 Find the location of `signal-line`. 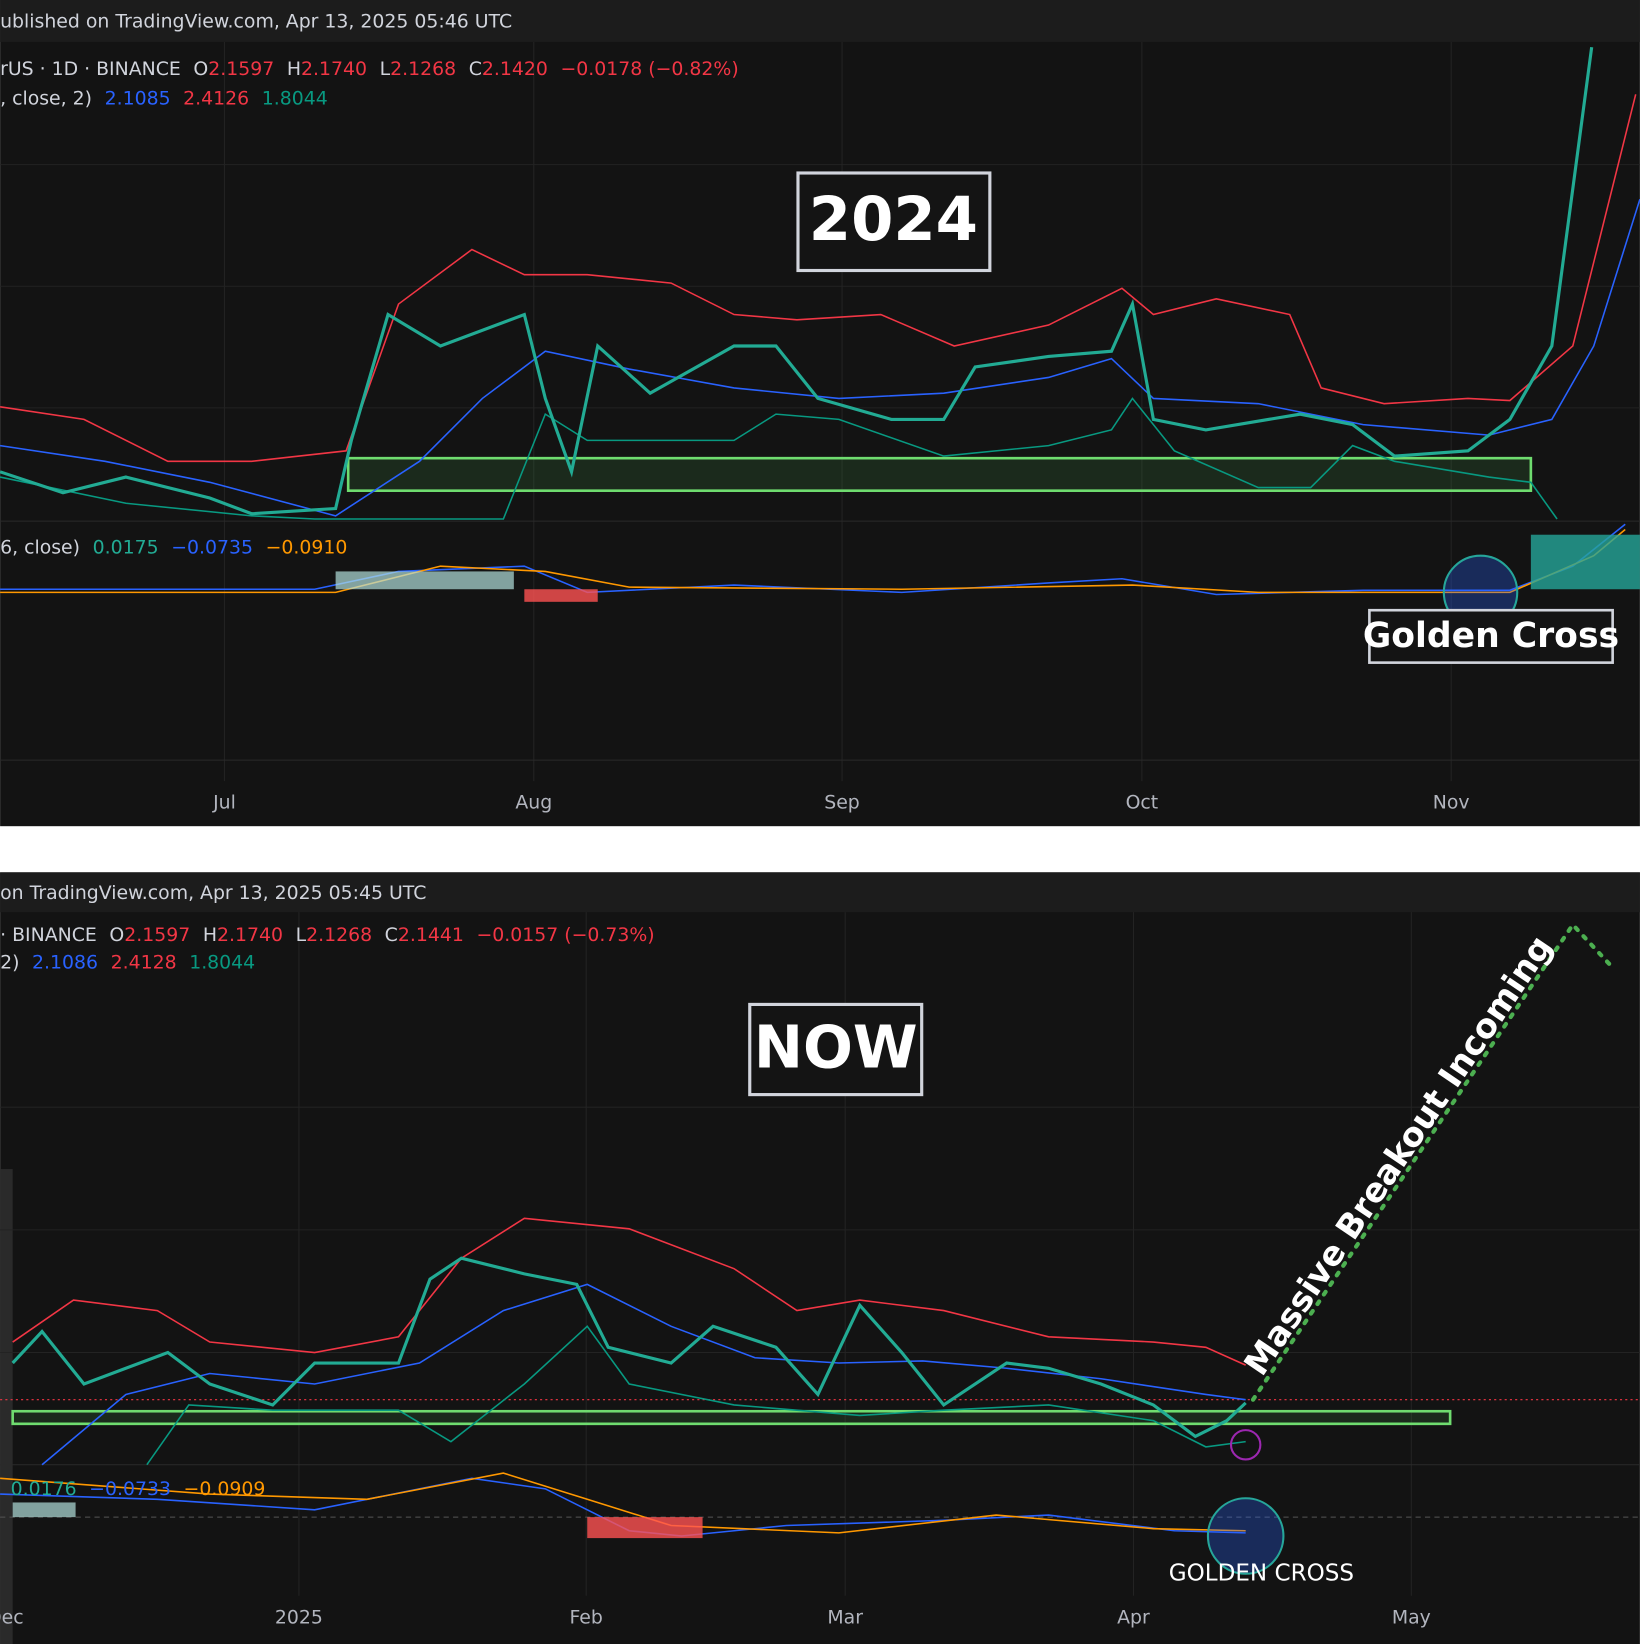

signal-line is located at coordinates (623, 1503).